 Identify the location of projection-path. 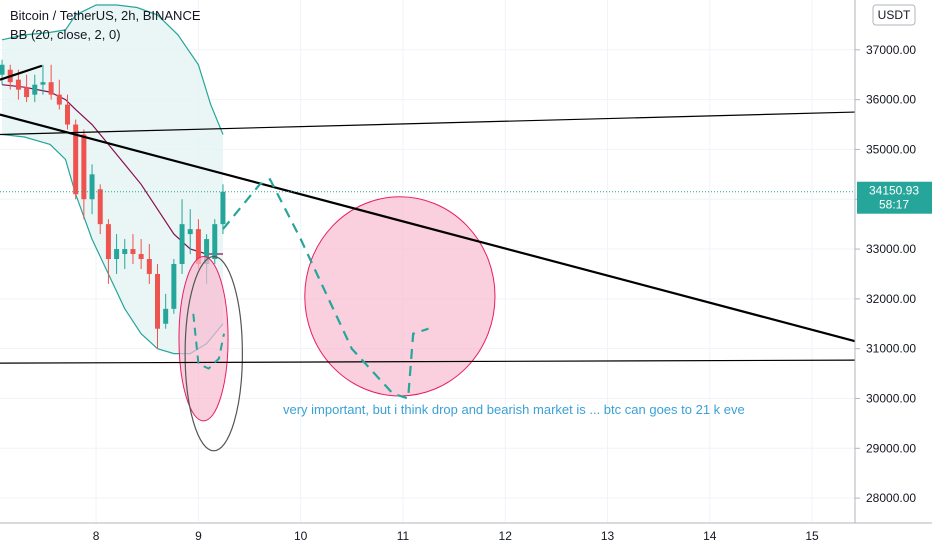
(325, 288).